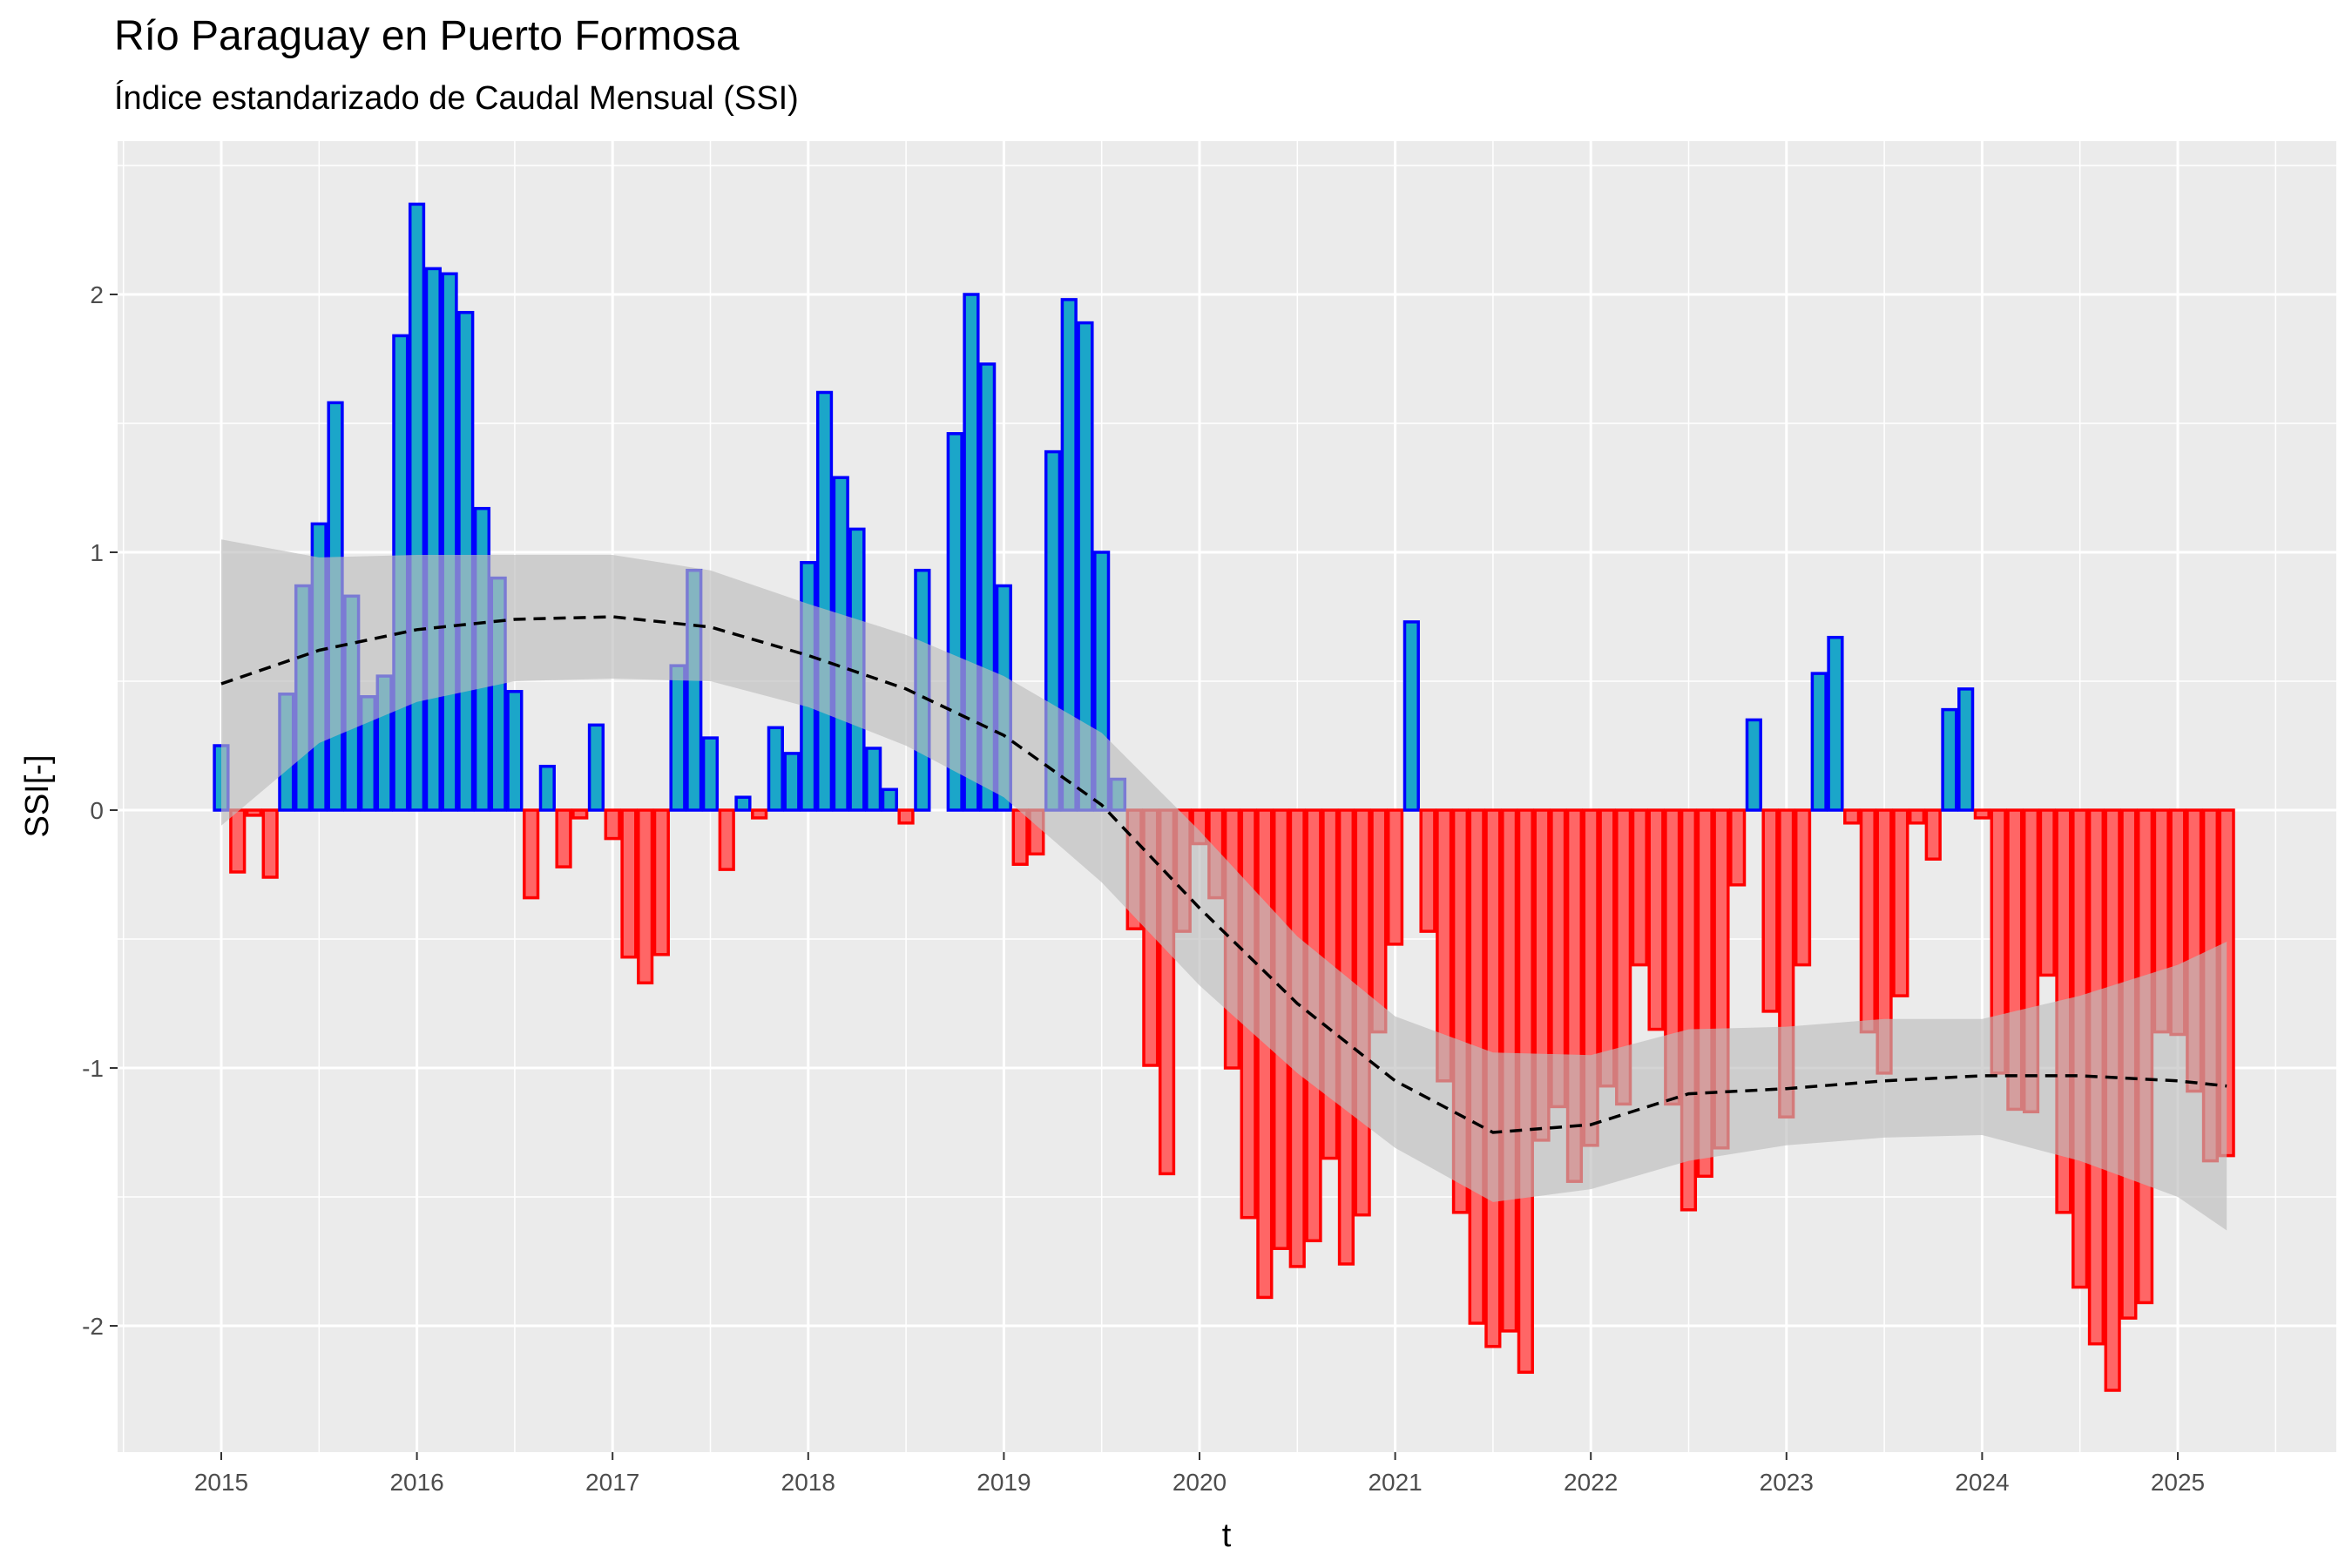 Image resolution: width=2352 pixels, height=1568 pixels. What do you see at coordinates (427, 36) in the screenshot?
I see `chart-title: Río Paraguay en Puerto Formosa` at bounding box center [427, 36].